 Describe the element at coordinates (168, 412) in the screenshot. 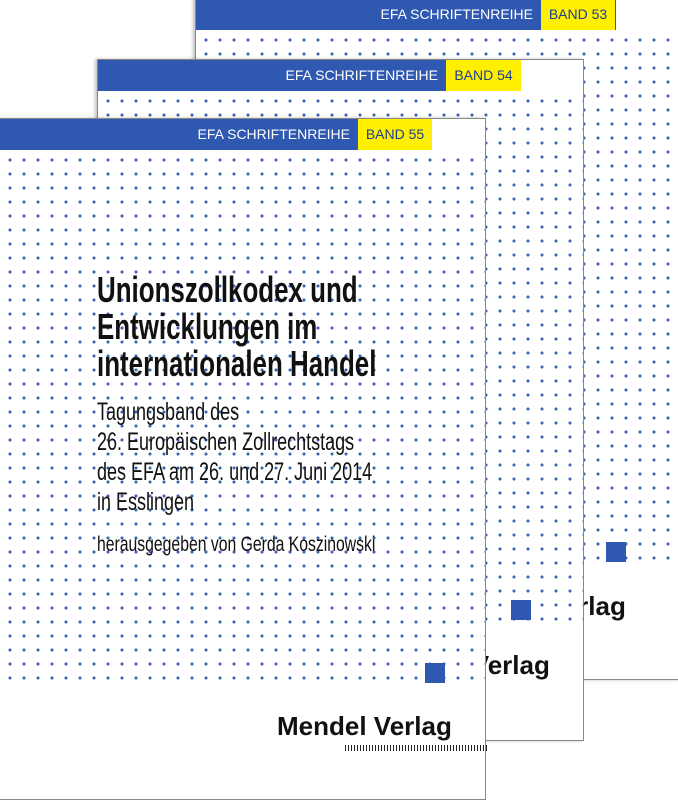

I see `subtitle-line: Tagungsband des` at that location.